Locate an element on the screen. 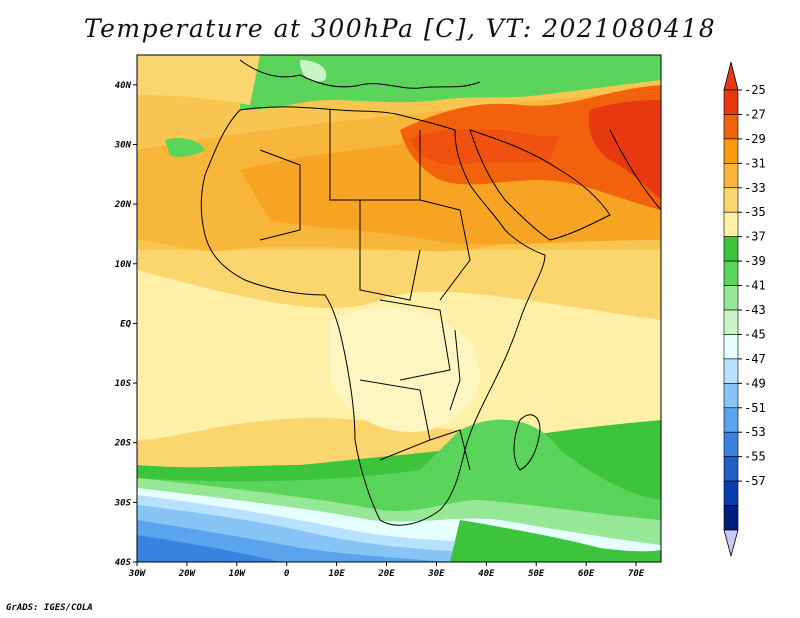 Image resolution: width=800 pixels, height=618 pixels. colorbar-label: -47 is located at coordinates (755, 359).